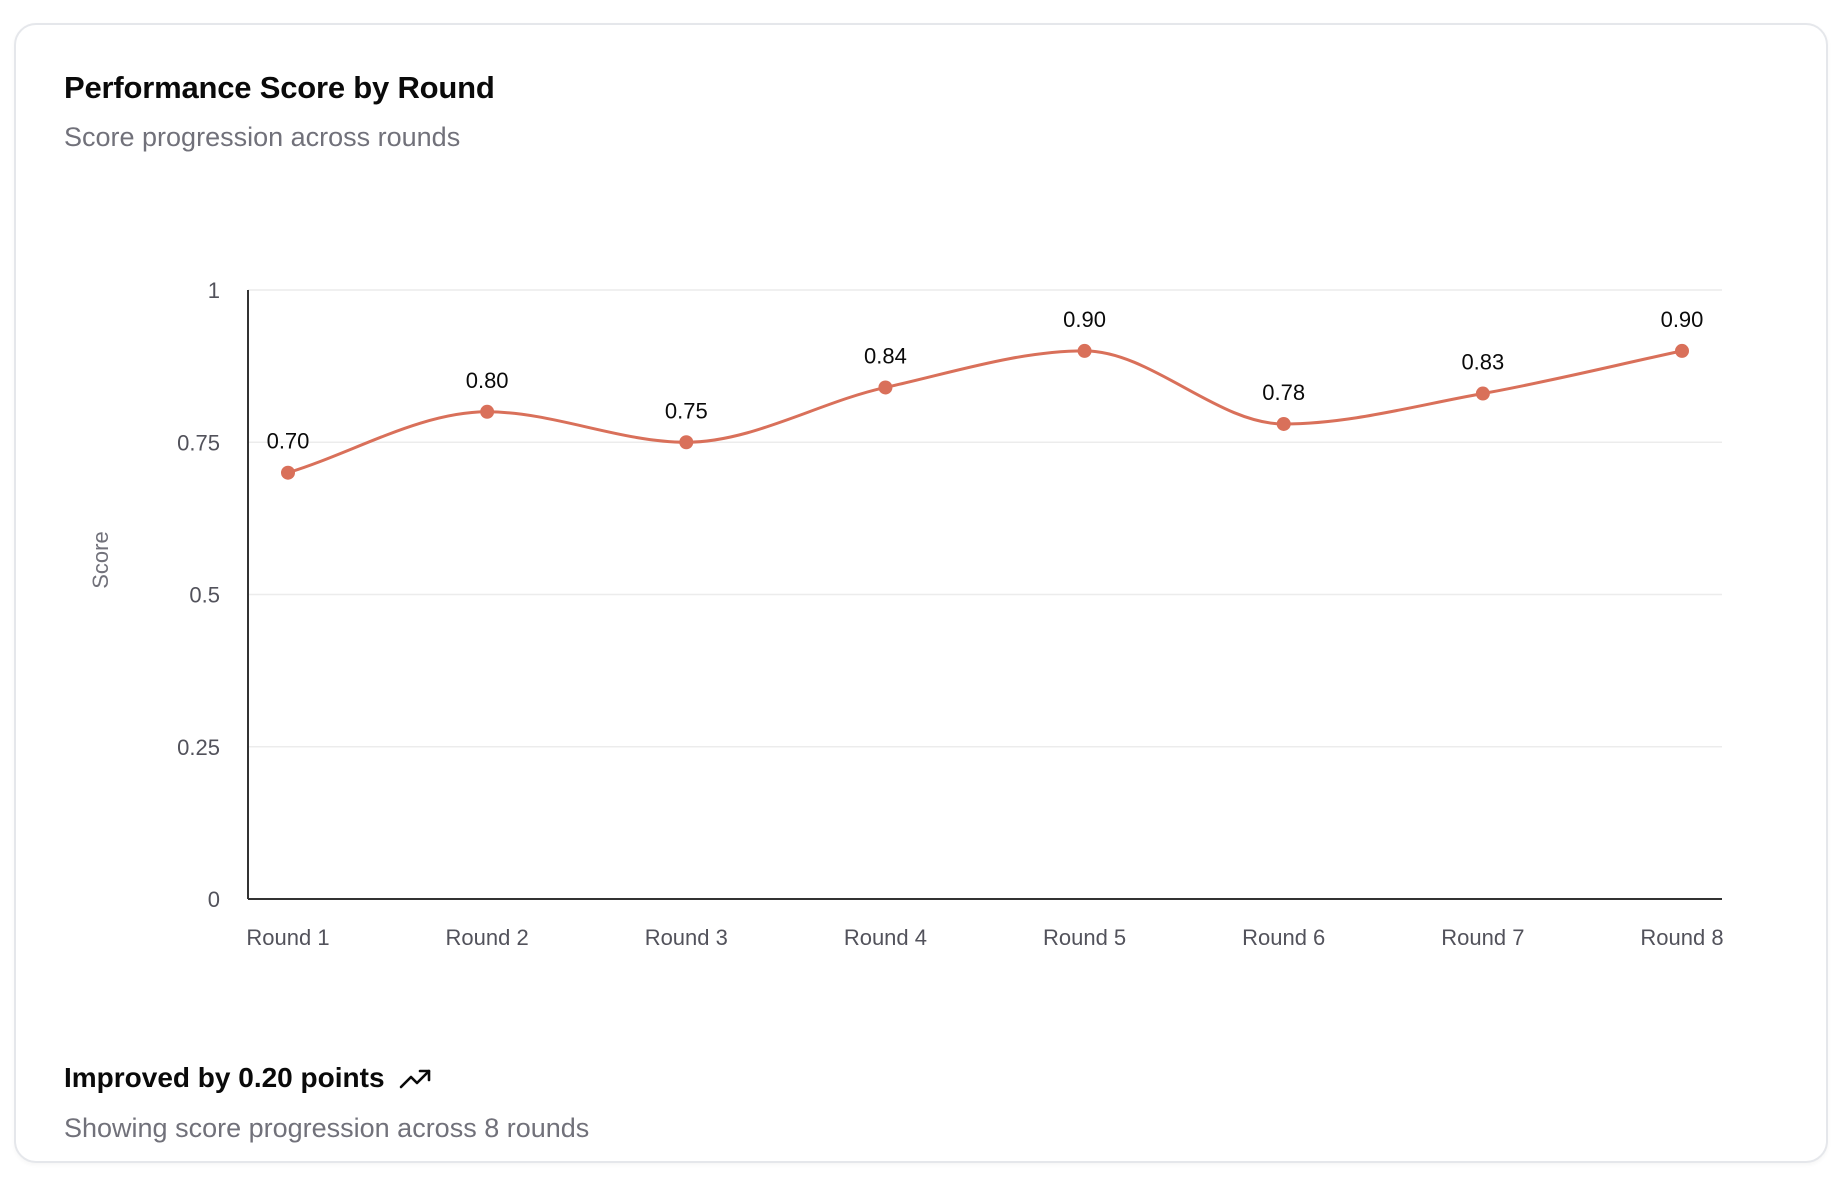 The height and width of the screenshot is (1180, 1848). Describe the element at coordinates (1681, 937) in the screenshot. I see `x-tick-label: Round 8` at that location.